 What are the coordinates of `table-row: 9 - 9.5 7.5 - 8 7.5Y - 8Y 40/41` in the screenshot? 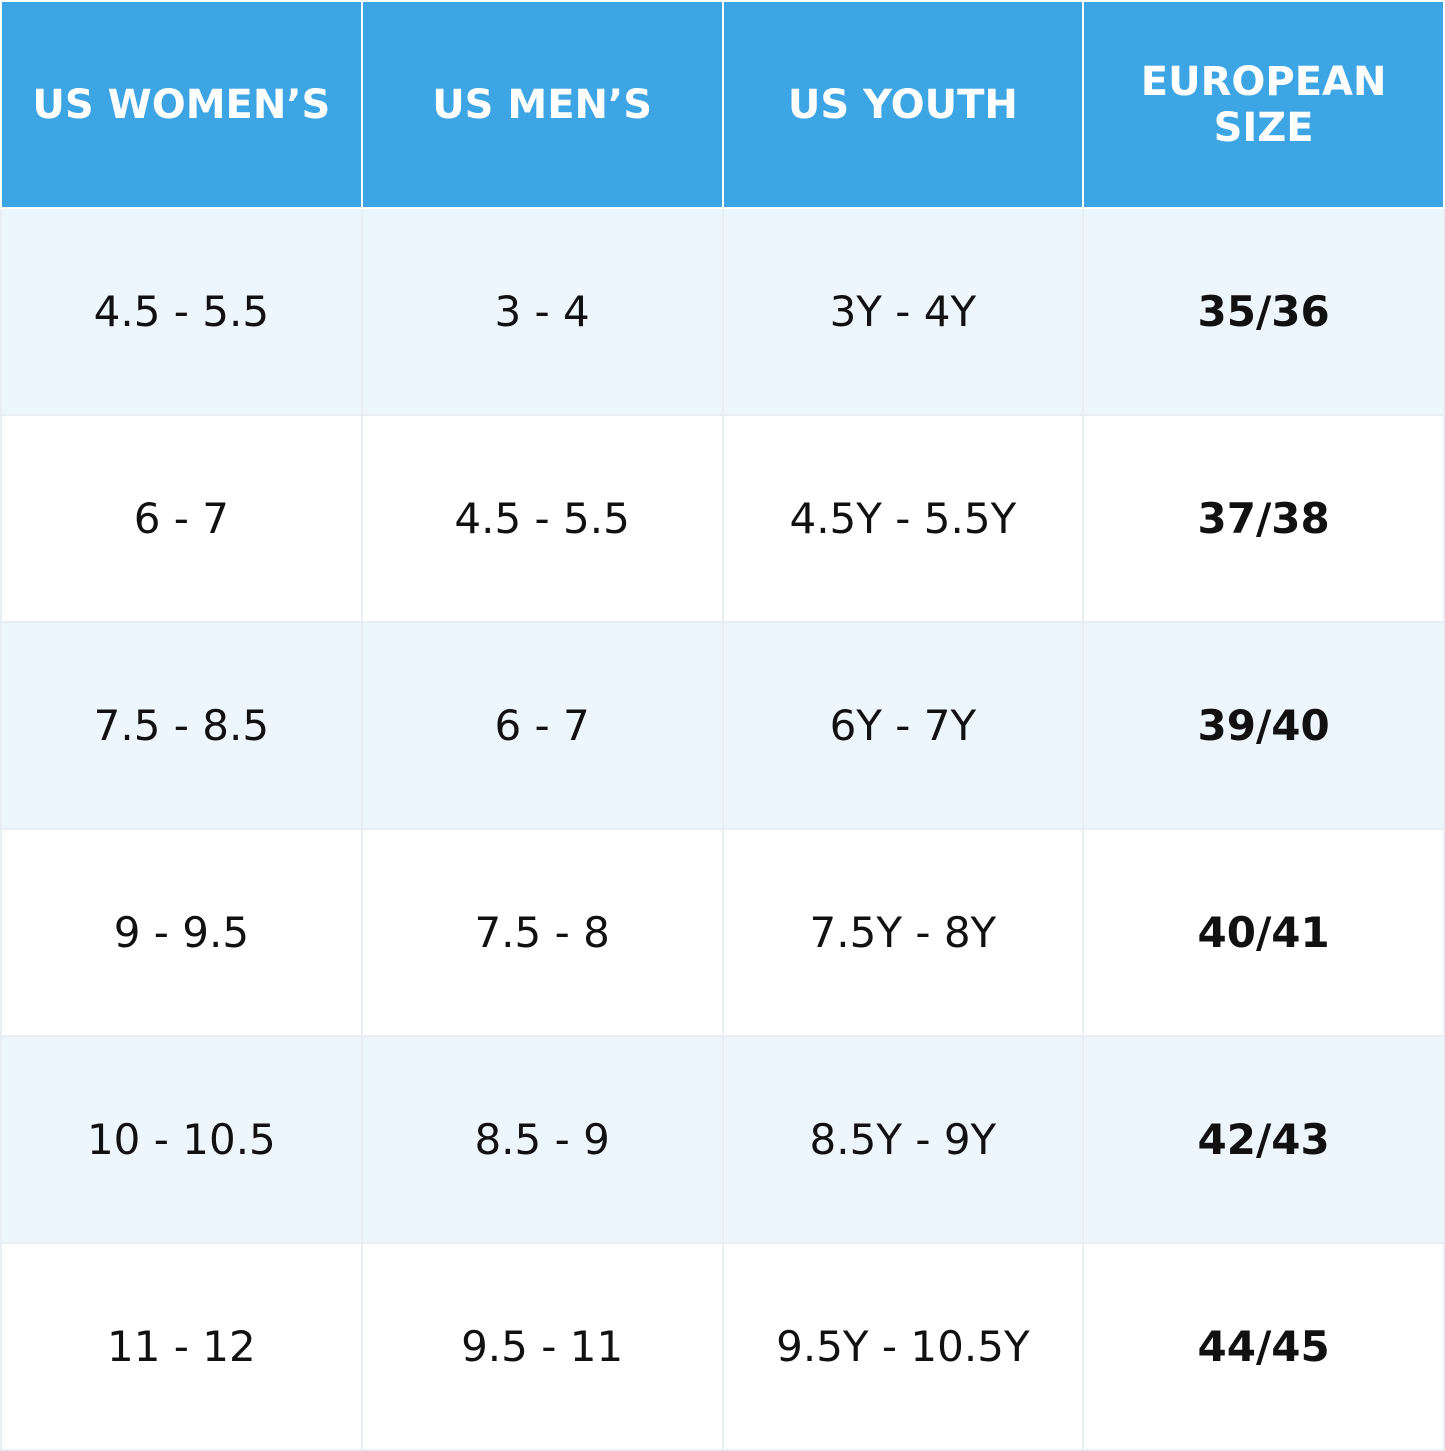 It's located at (722, 932).